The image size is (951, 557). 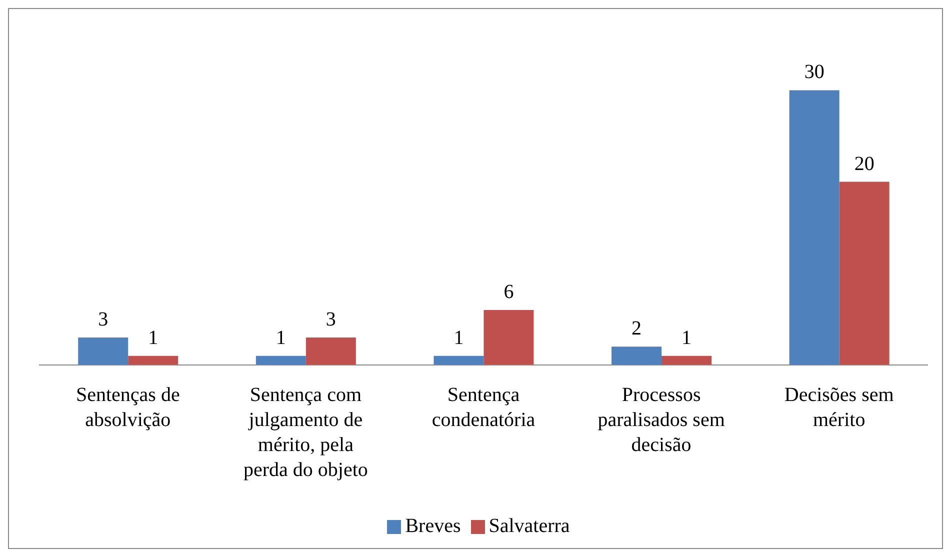 What do you see at coordinates (484, 407) in the screenshot?
I see `x-tick-label: Sentença condenatória` at bounding box center [484, 407].